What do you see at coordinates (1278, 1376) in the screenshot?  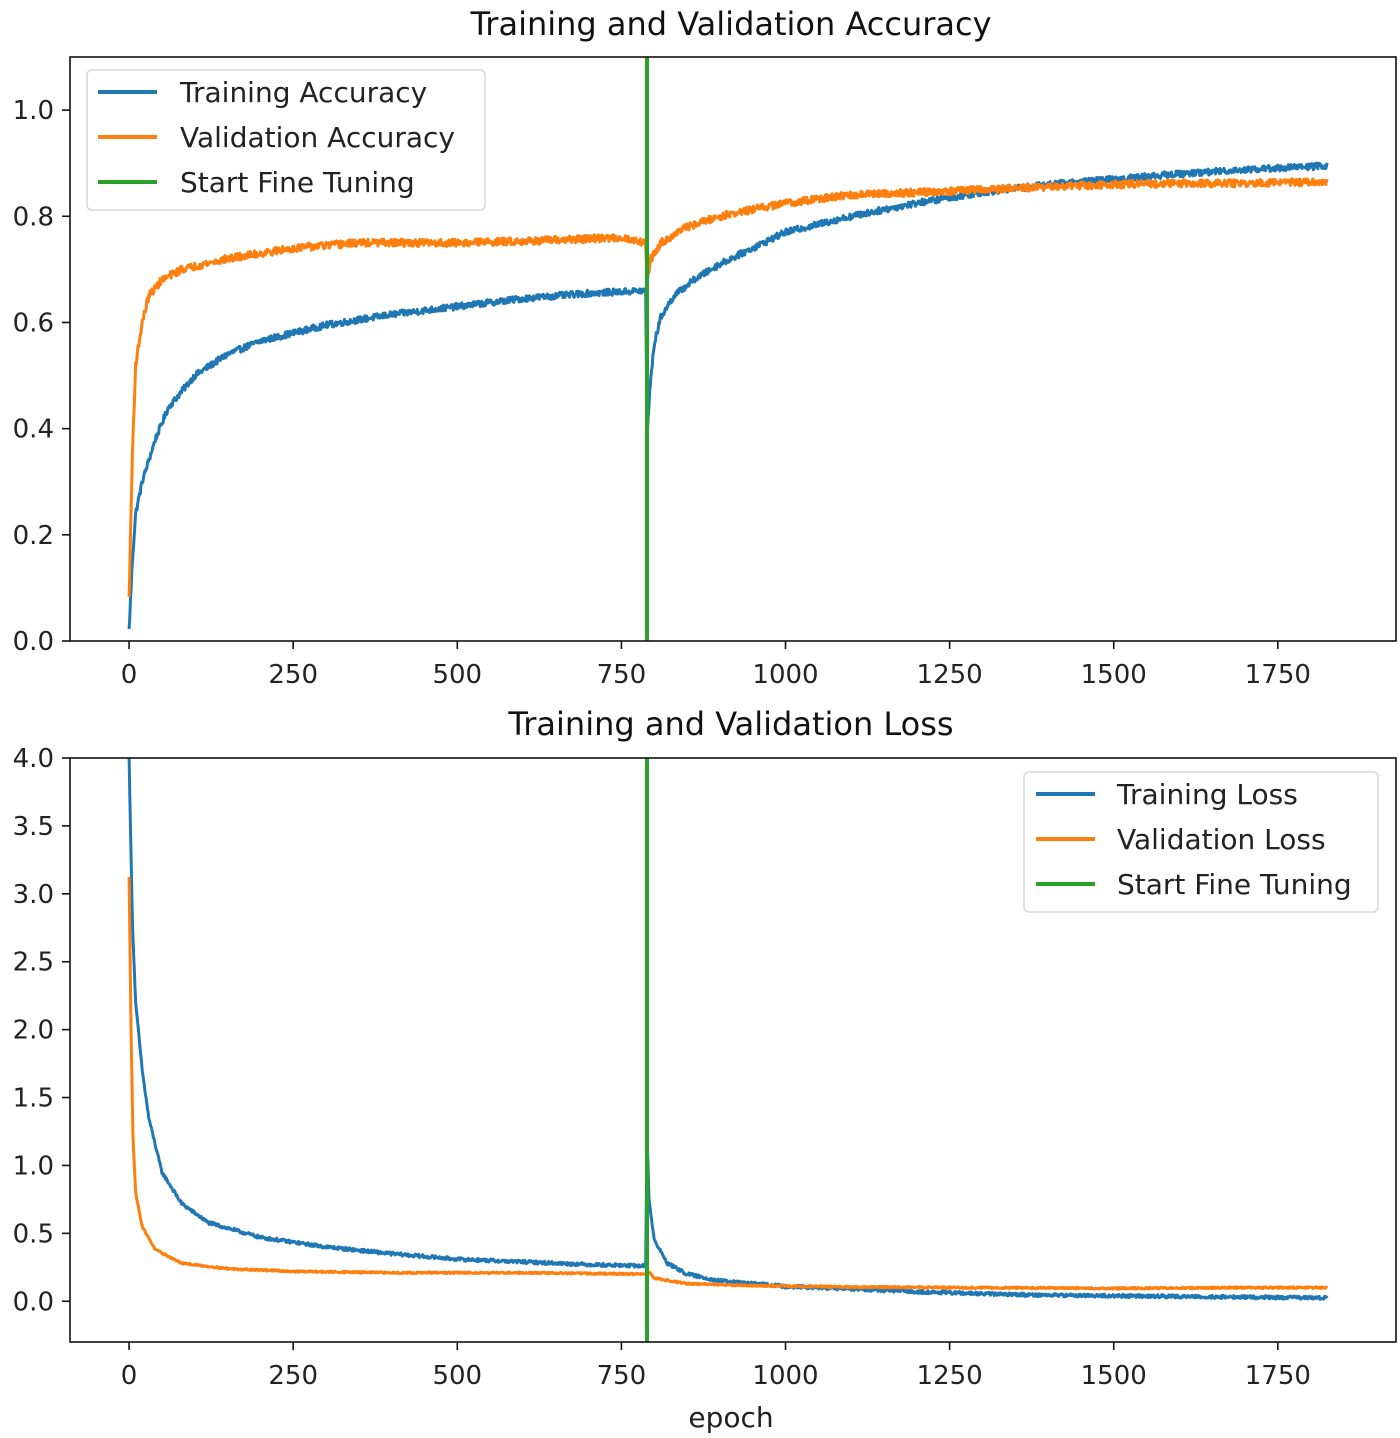 I see `loss-x-tick-label: 1750` at bounding box center [1278, 1376].